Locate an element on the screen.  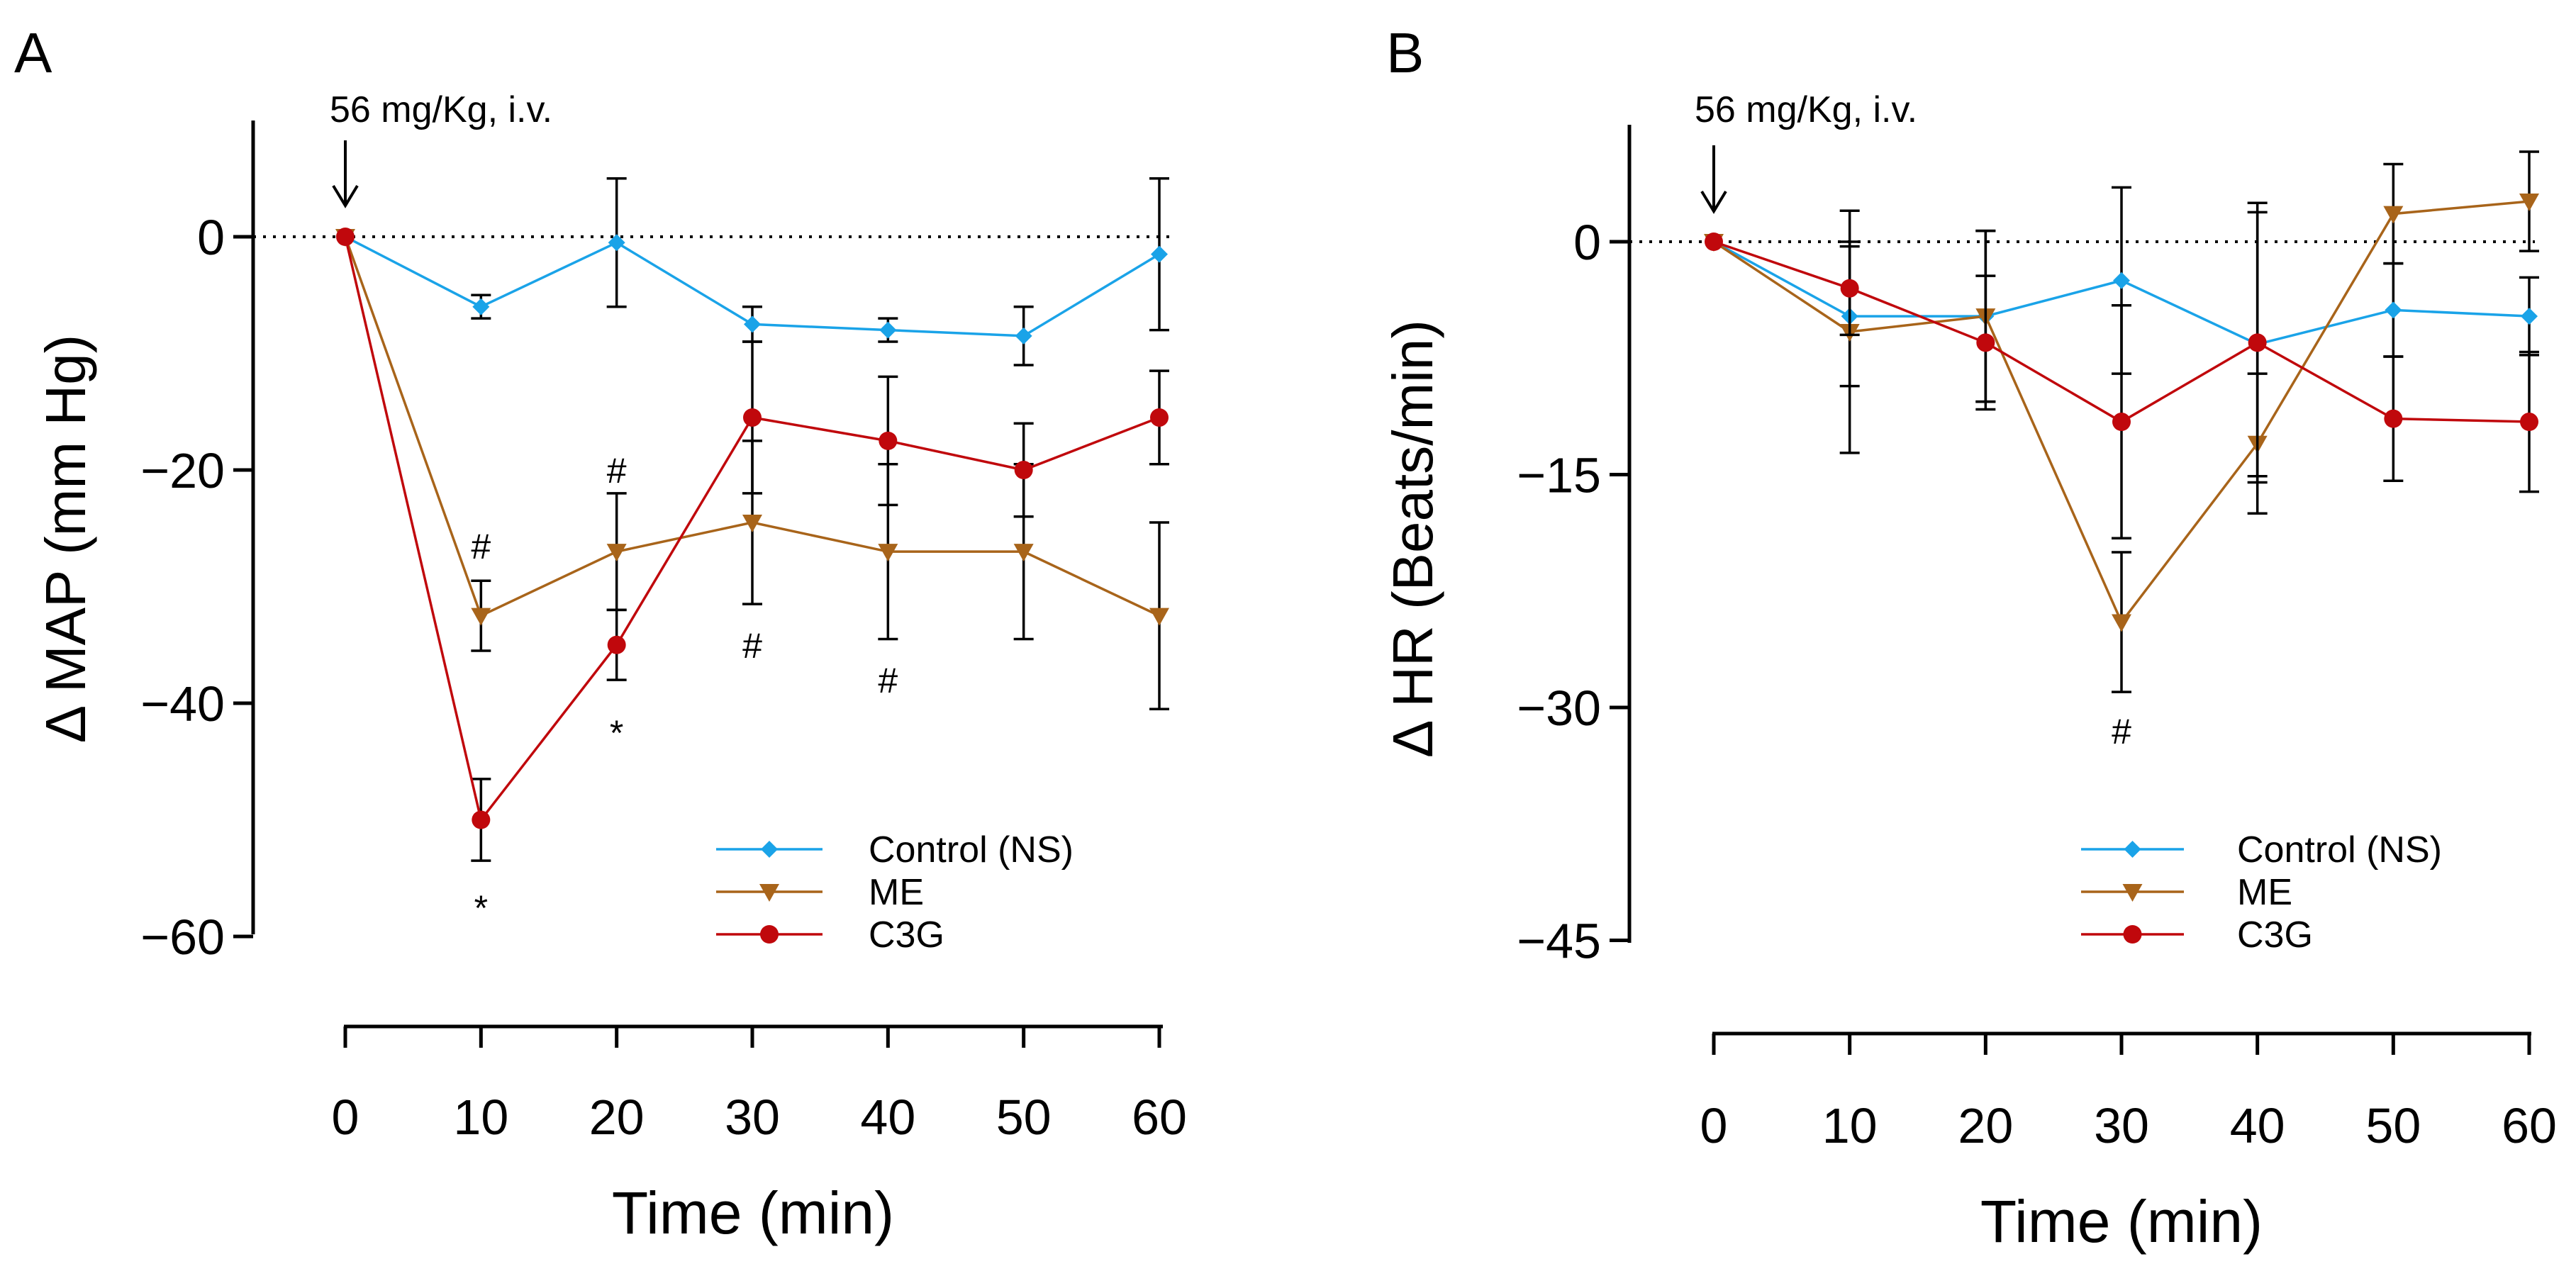
dose-arrow-a is located at coordinates (345, 174).